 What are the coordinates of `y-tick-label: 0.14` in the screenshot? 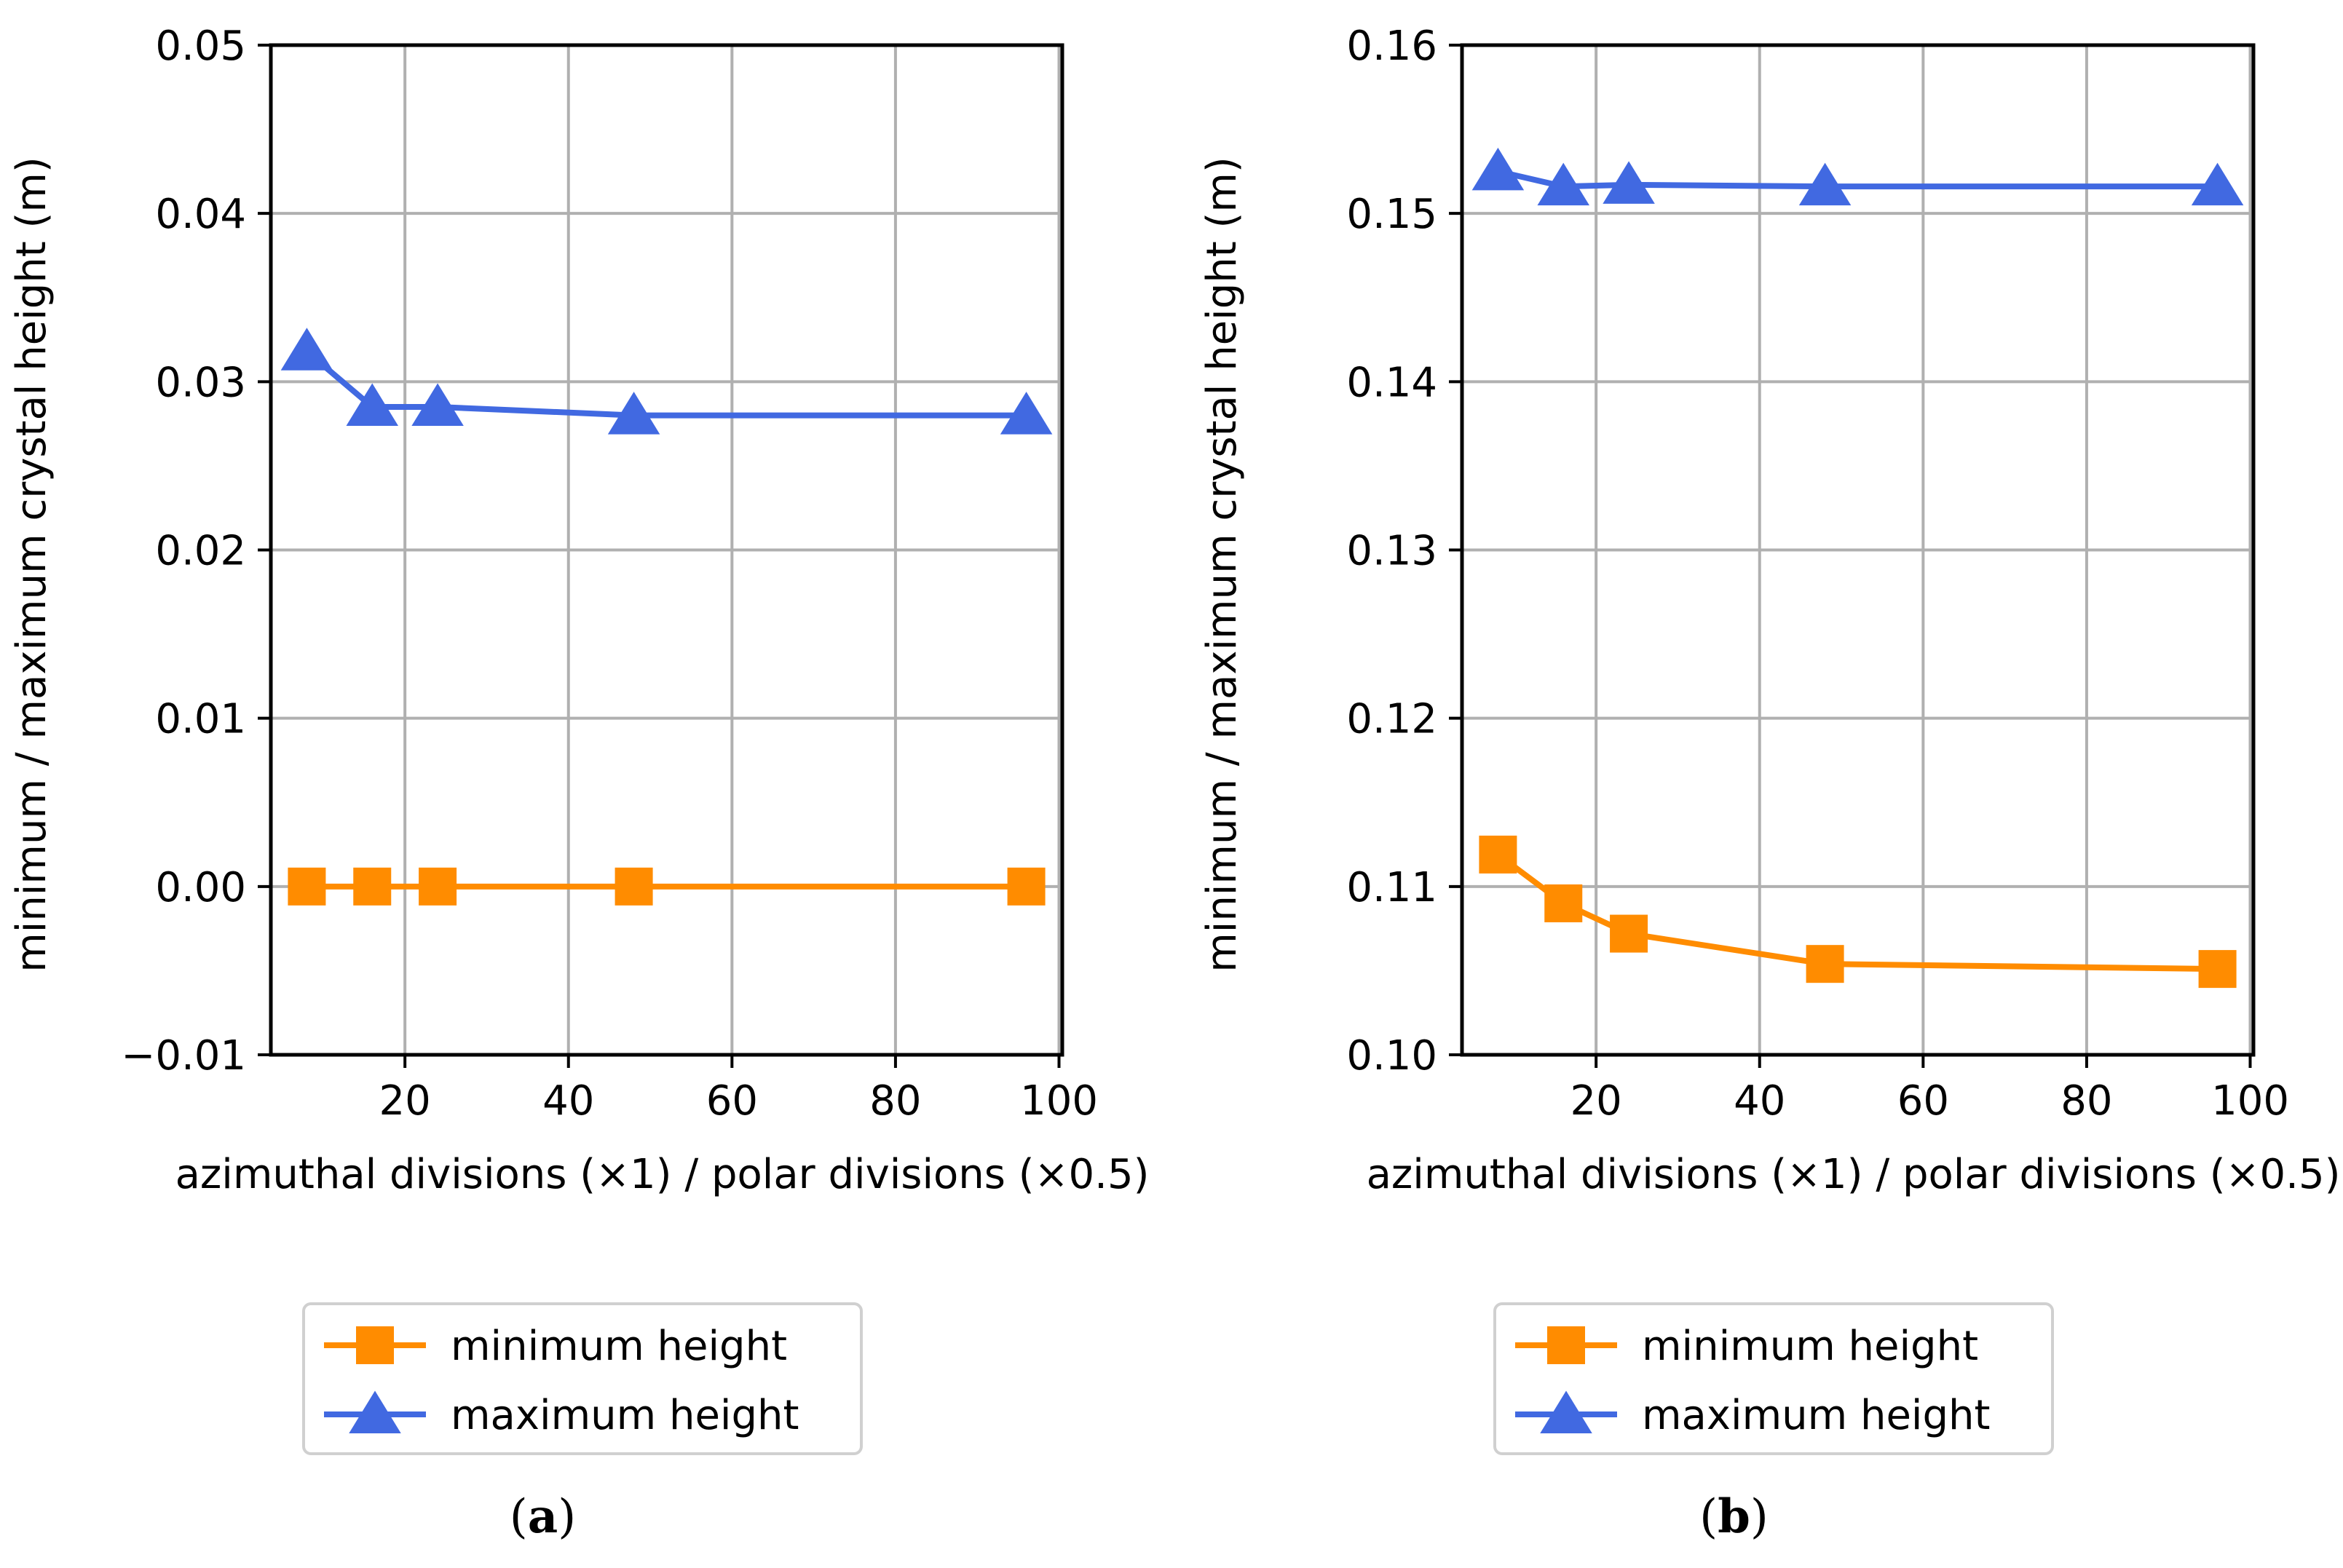 It's located at (1391, 383).